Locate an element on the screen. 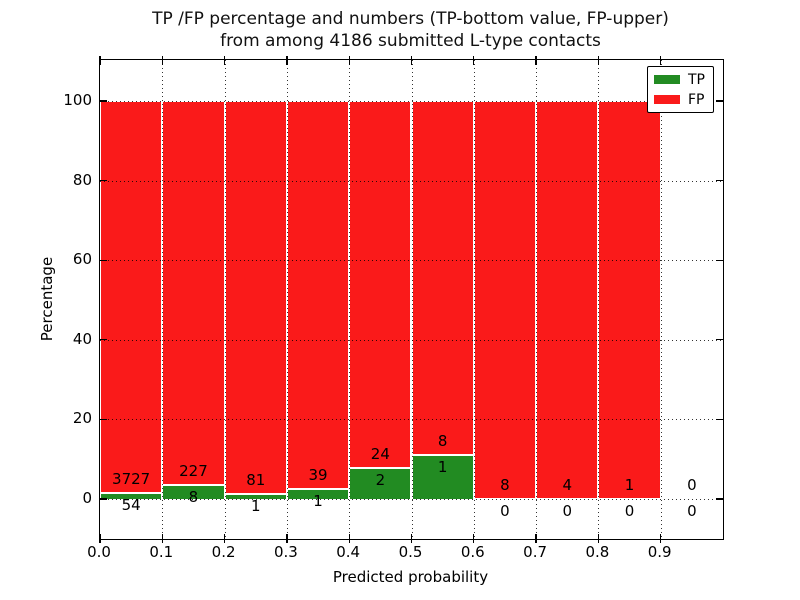  x-tick-label: 0.0 is located at coordinates (99, 552).